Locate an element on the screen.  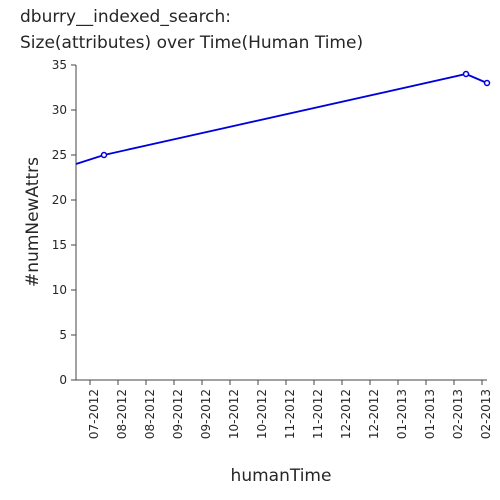
y-tick-label: 10 is located at coordinates (59, 290).